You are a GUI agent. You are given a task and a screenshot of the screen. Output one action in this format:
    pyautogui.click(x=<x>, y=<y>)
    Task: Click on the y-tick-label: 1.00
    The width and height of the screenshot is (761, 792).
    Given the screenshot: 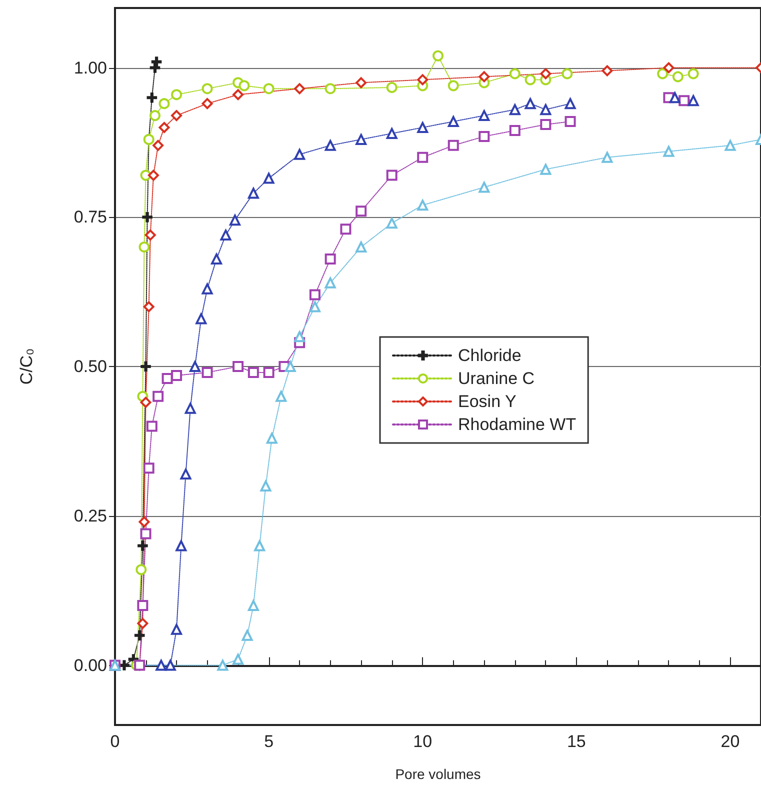 What is the action you would take?
    pyautogui.click(x=90, y=68)
    